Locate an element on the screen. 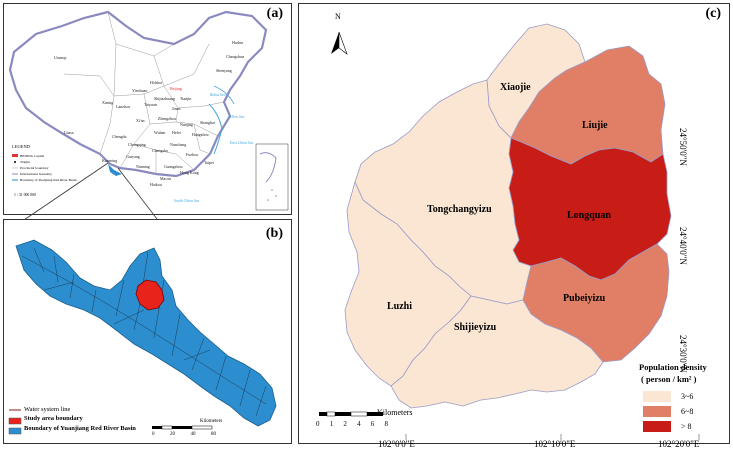 Image resolution: width=733 pixels, height=451 pixels. sea-yellow: Yellow Sea is located at coordinates (236, 117).